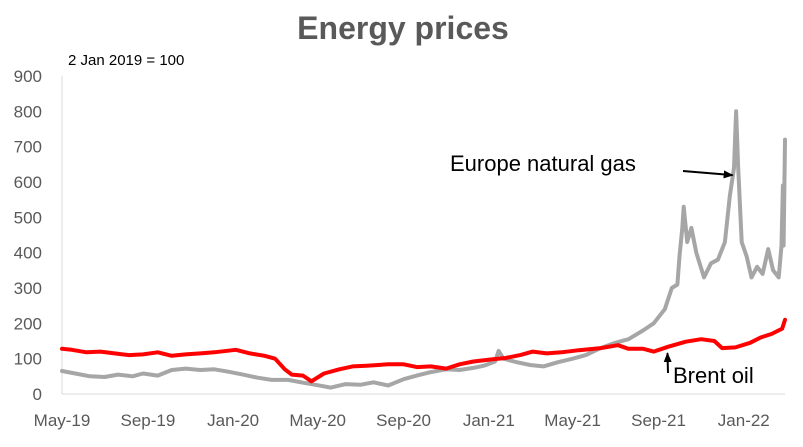  What do you see at coordinates (28, 253) in the screenshot?
I see `y-tick-label: 400` at bounding box center [28, 253].